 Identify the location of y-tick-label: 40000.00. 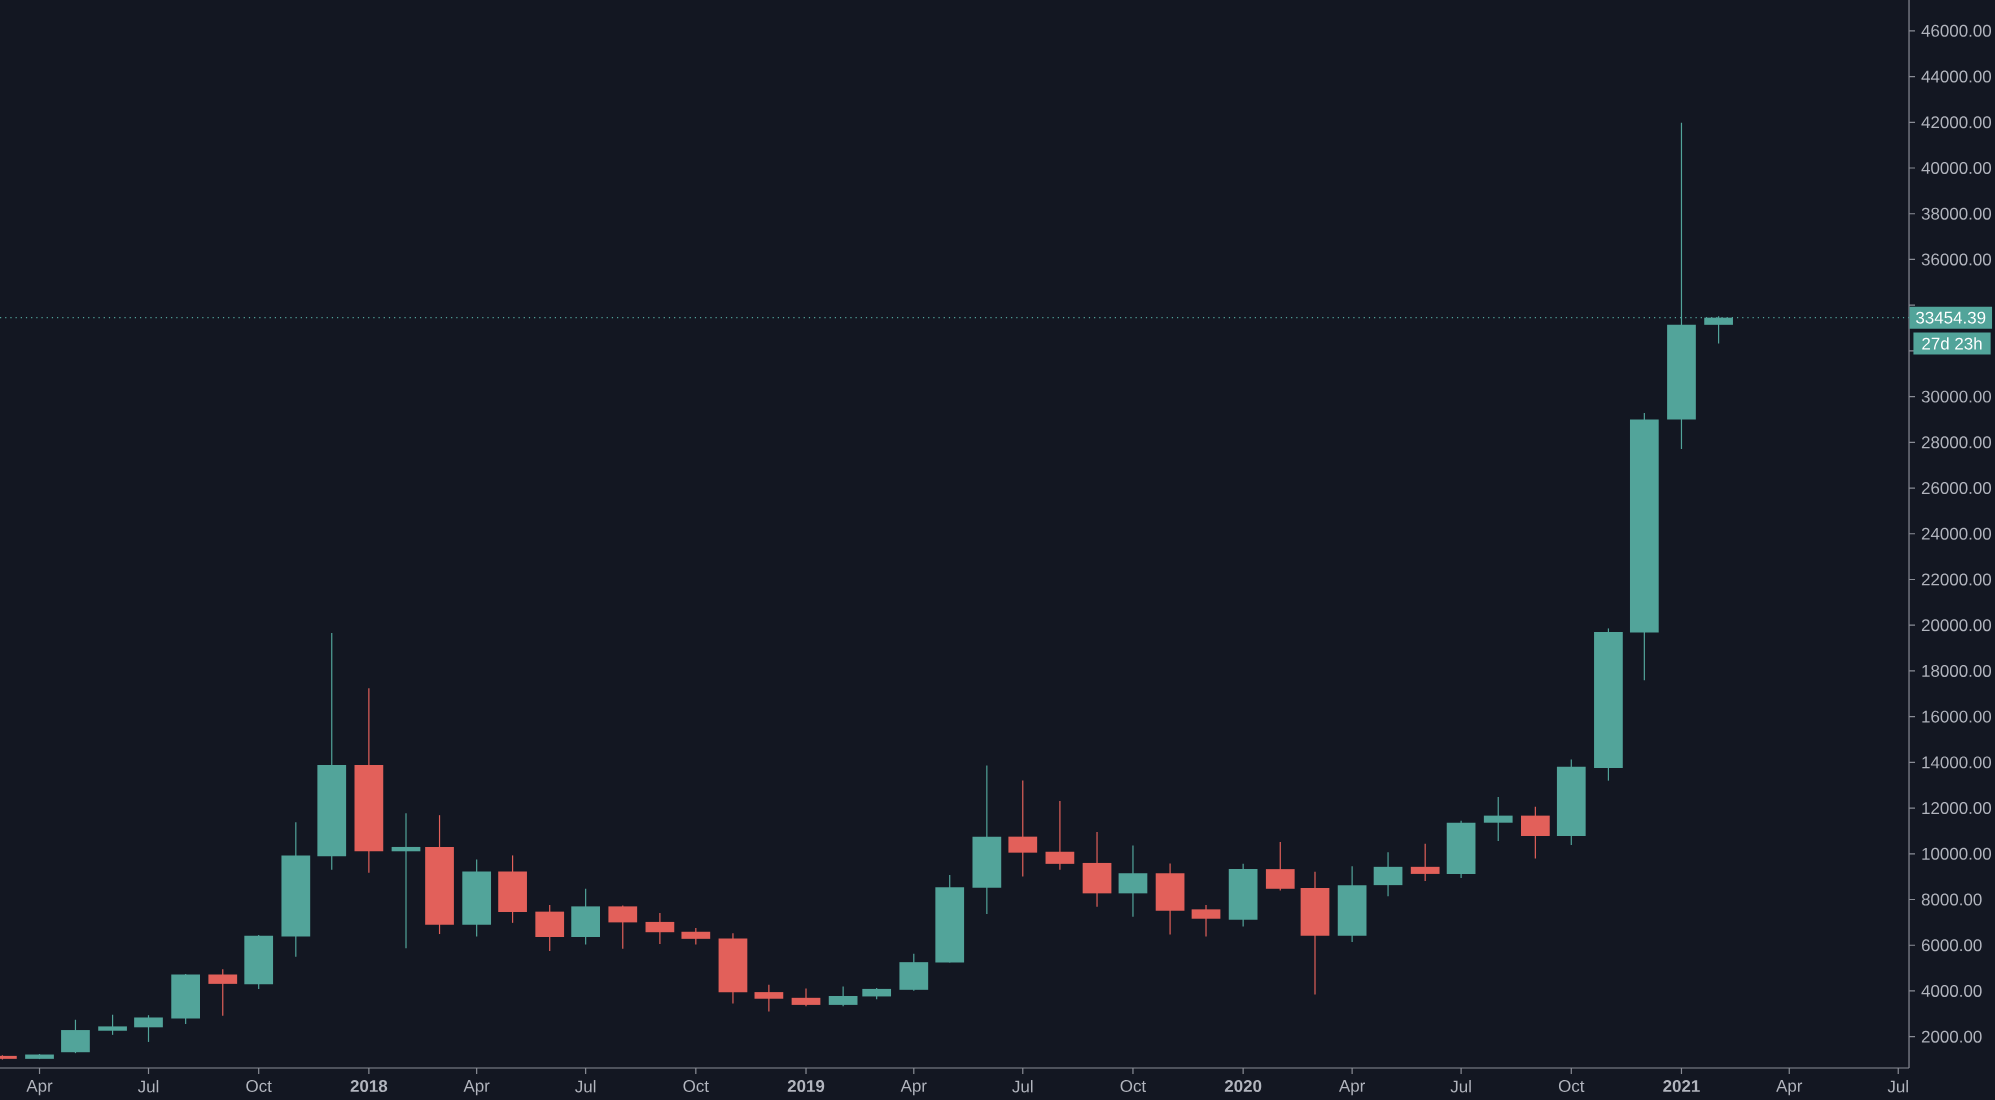
(1956, 168).